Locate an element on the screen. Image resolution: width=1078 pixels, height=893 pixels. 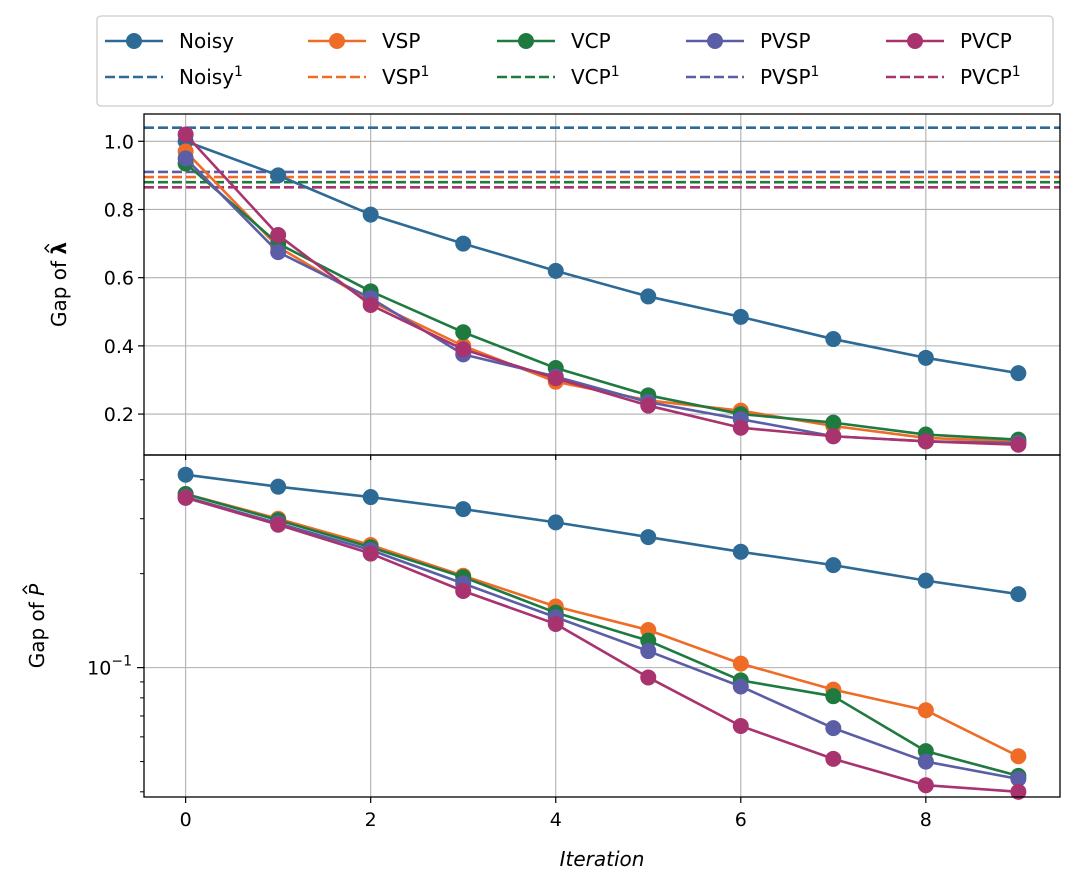
y-tick-label: 0.4 is located at coordinates (119, 347).